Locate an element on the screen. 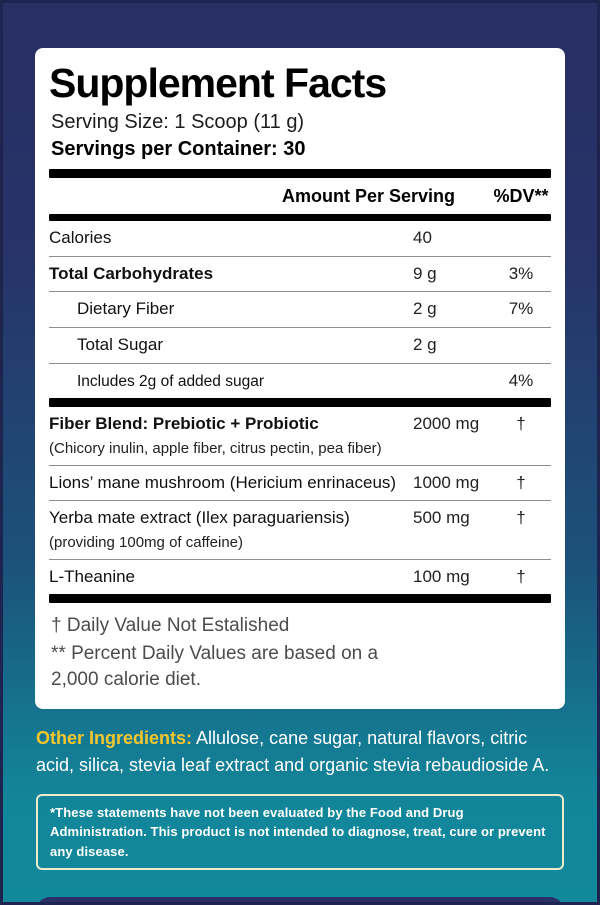 The image size is (600, 905). row-name: Total Sugar is located at coordinates (120, 344).